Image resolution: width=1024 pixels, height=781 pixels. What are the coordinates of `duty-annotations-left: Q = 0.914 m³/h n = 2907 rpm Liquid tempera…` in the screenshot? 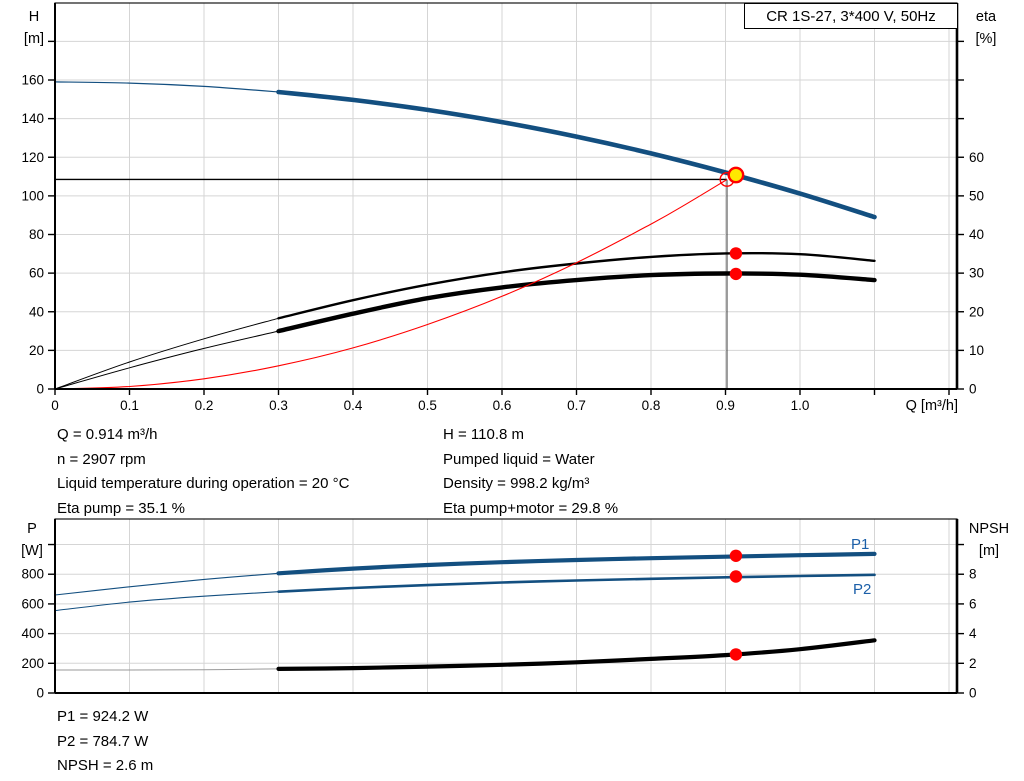 It's located at (203, 472).